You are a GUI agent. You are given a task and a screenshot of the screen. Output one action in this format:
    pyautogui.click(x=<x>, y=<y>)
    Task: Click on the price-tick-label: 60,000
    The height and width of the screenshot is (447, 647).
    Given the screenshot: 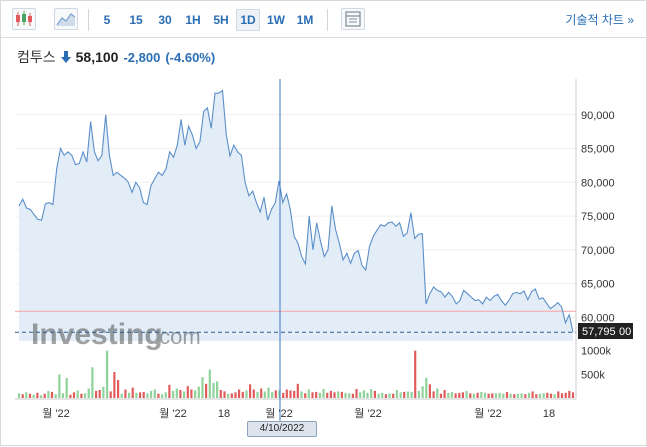 What is the action you would take?
    pyautogui.click(x=598, y=318)
    